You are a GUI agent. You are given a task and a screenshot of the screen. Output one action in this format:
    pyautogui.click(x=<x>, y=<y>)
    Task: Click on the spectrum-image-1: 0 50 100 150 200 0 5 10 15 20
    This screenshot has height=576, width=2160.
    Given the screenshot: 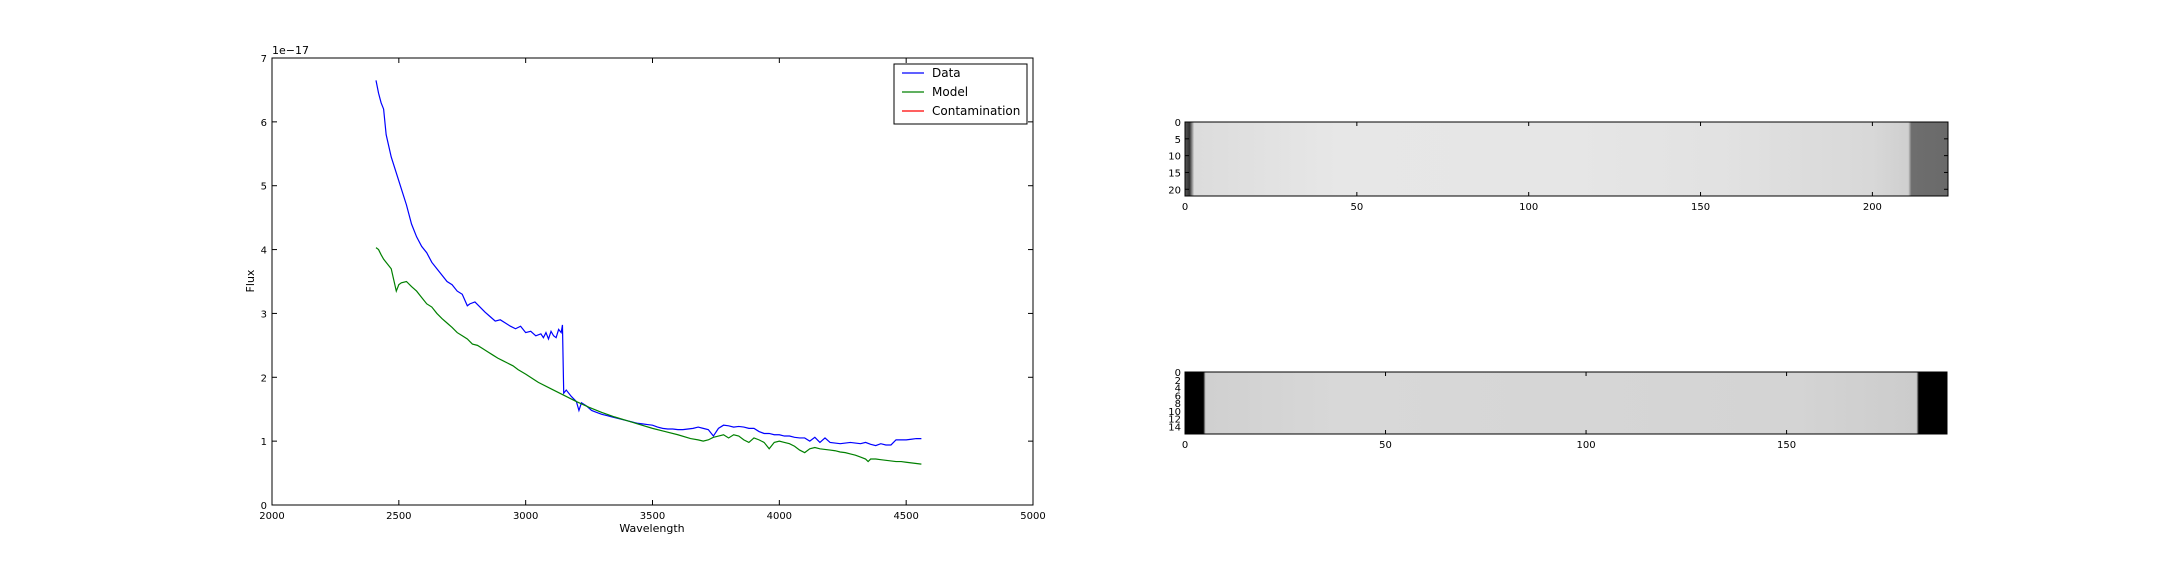 What is the action you would take?
    pyautogui.click(x=1558, y=165)
    